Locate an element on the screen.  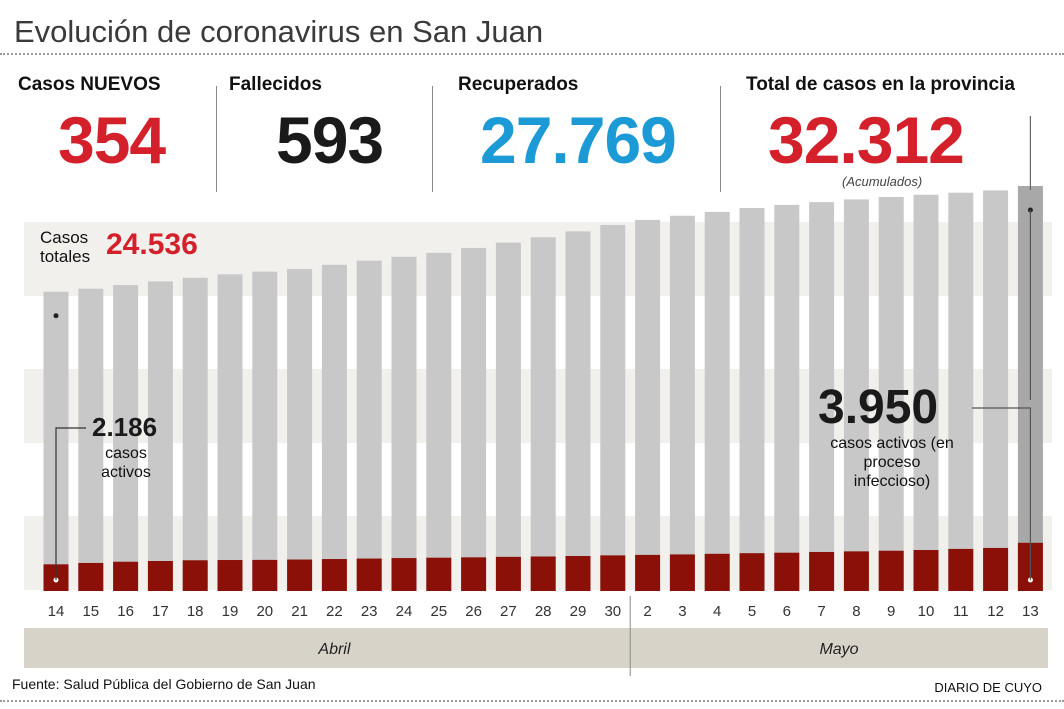
stat-deaths-label: Fallecidos is located at coordinates (275, 84).